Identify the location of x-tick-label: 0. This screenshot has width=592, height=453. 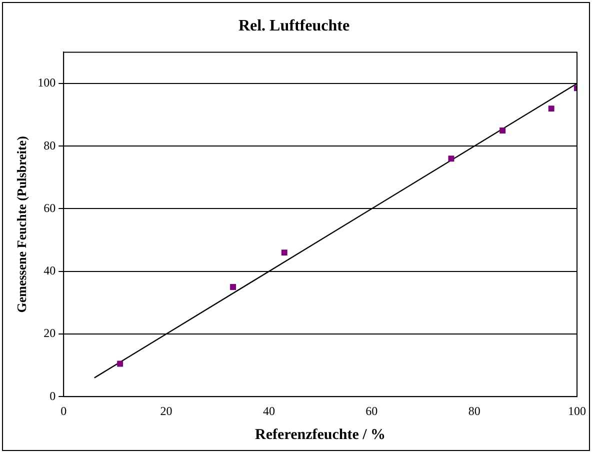
(63, 411).